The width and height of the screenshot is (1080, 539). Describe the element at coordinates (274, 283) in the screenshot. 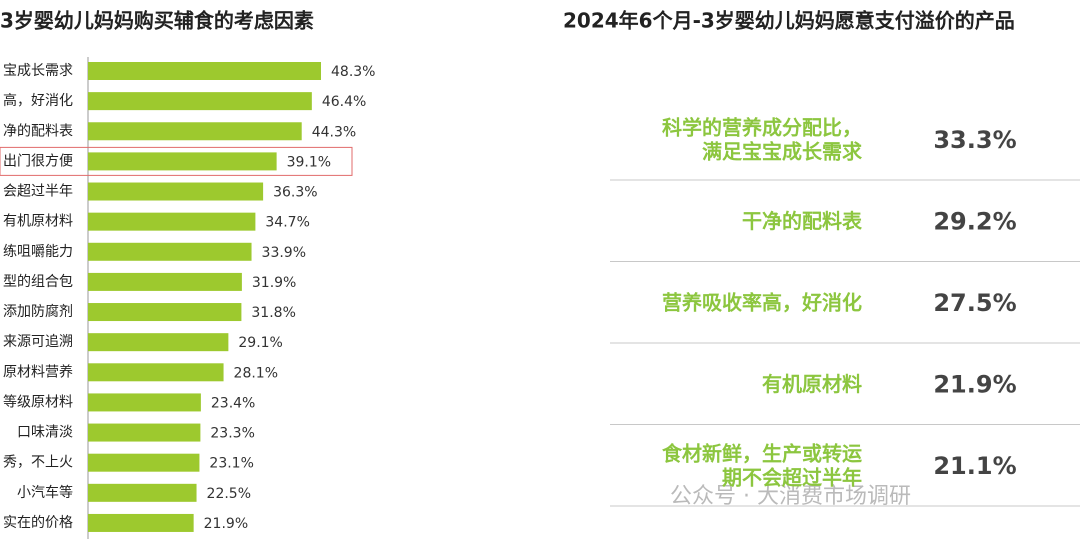

I see `value-label: 31.9%` at that location.